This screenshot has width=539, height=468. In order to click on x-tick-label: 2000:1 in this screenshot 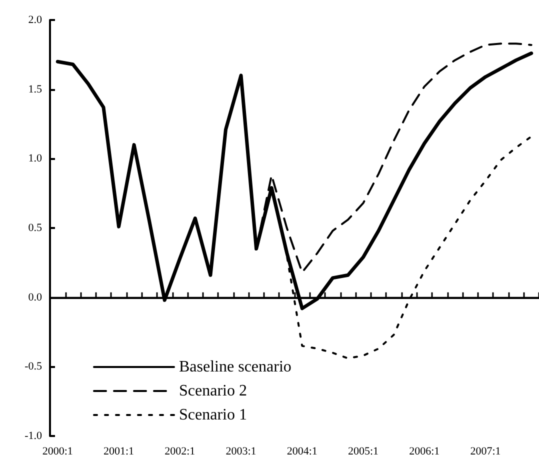, I will do `click(57, 452)`.